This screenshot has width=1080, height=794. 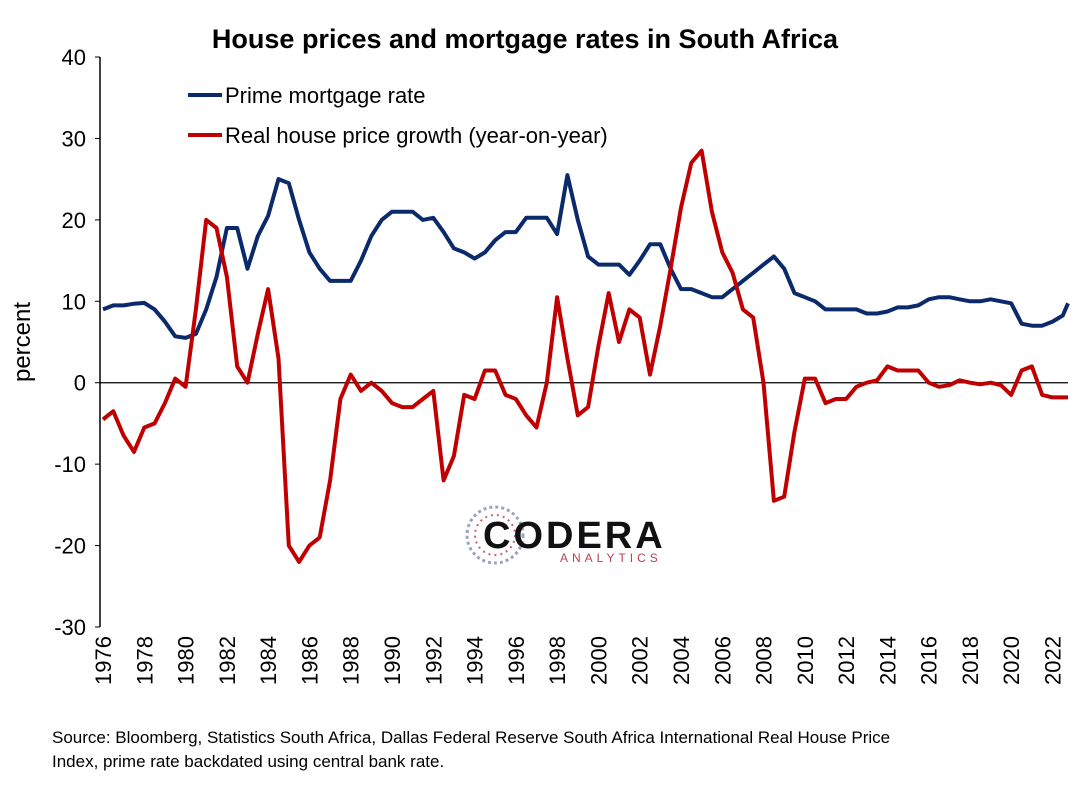 What do you see at coordinates (70, 546) in the screenshot?
I see `y-tick-label: -20` at bounding box center [70, 546].